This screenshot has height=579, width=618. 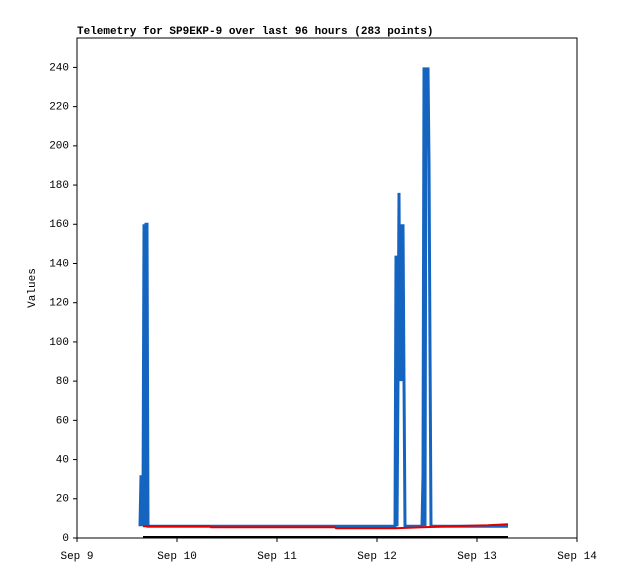 I want to click on series-line, so click(x=326, y=526).